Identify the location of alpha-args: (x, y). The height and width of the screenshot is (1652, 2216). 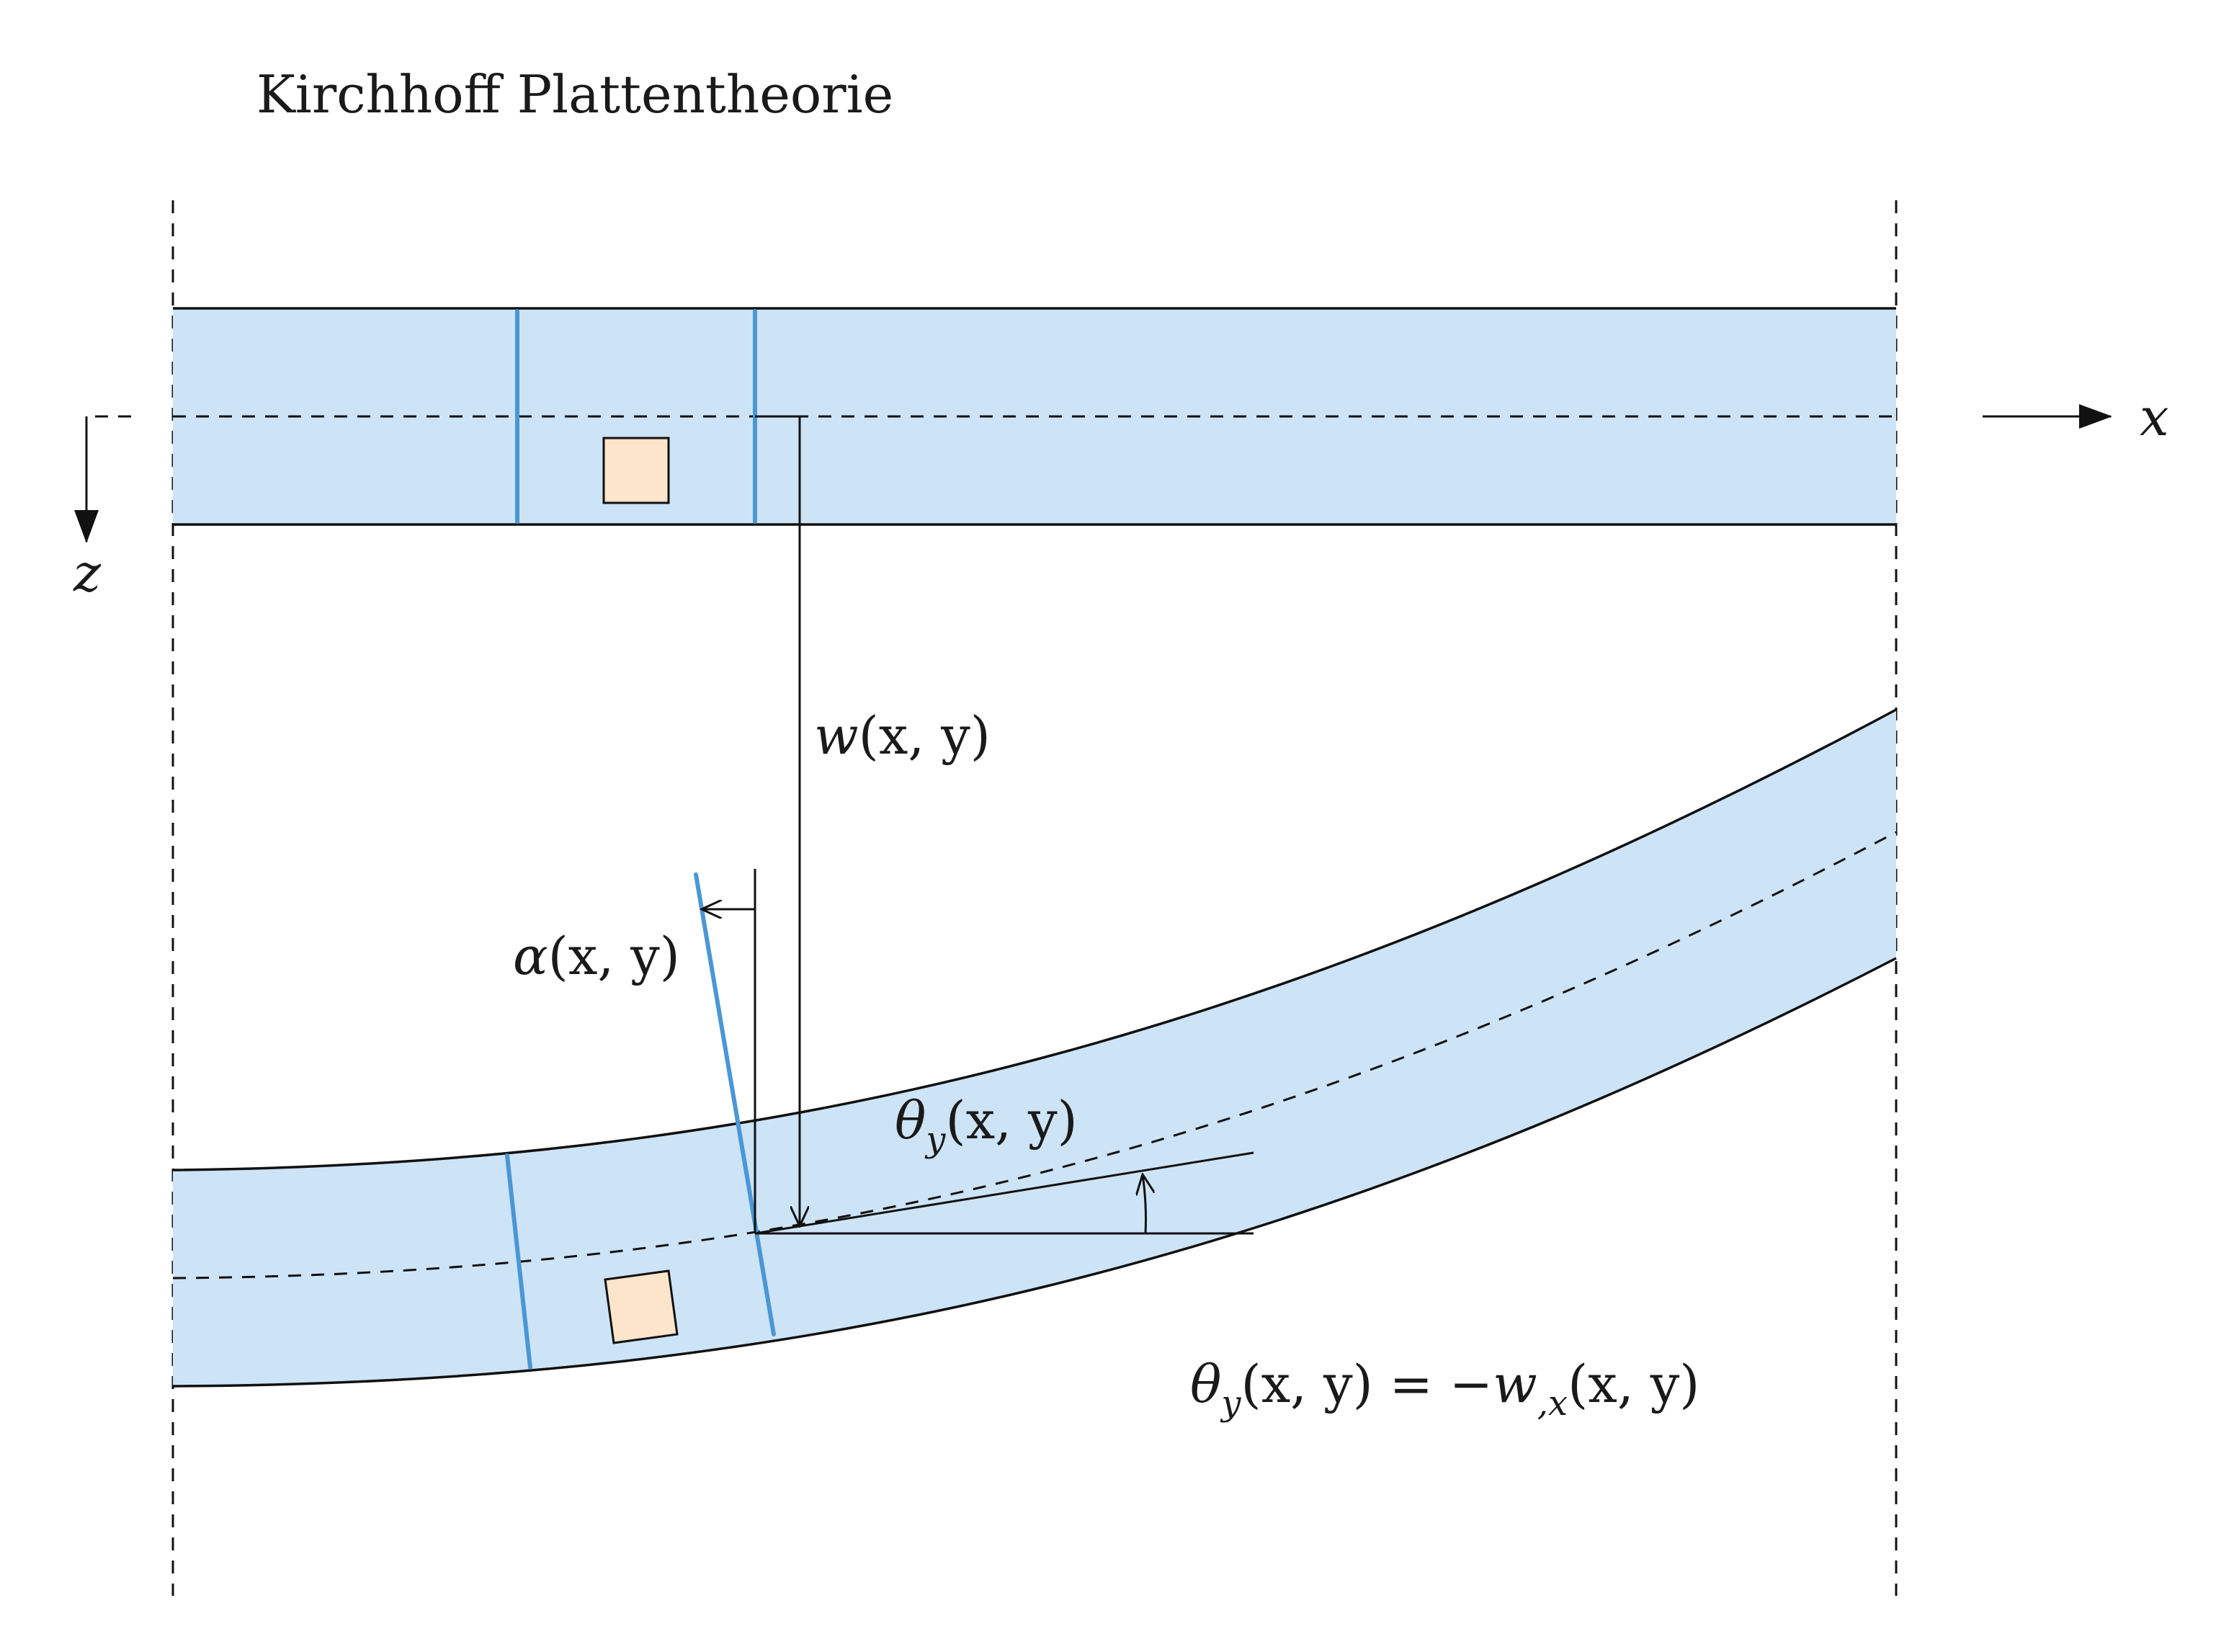
(614, 956).